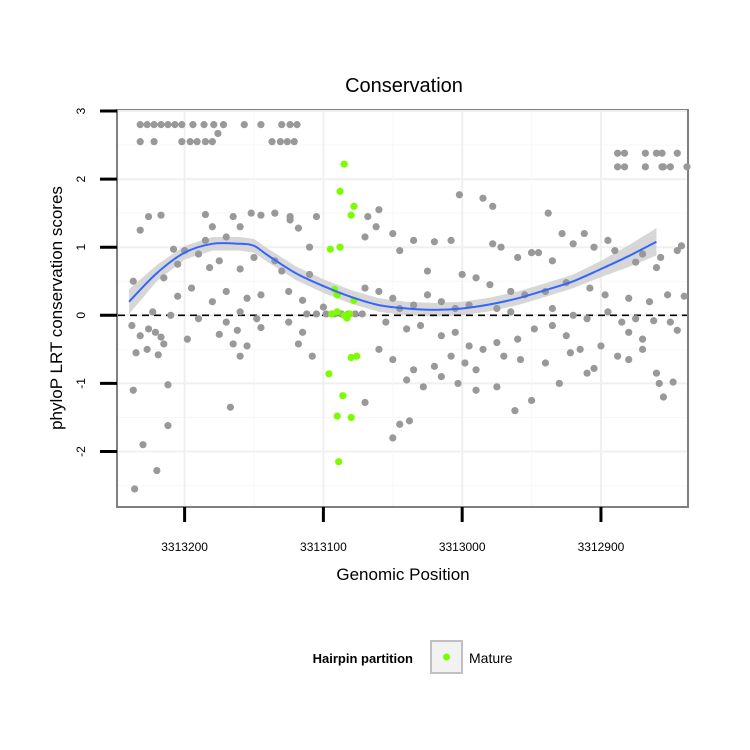  What do you see at coordinates (402, 574) in the screenshot?
I see `x-axis-label: Genomic Position` at bounding box center [402, 574].